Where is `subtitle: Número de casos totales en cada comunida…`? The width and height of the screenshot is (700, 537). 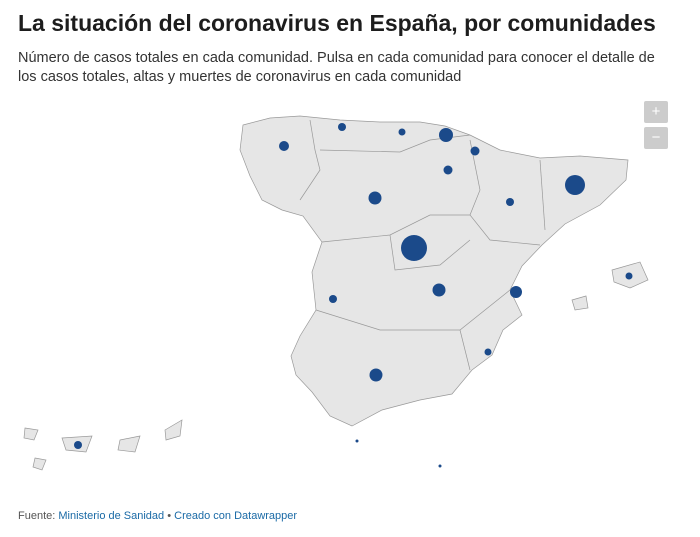
subtitle: Número de casos totales en cada comunida… is located at coordinates (336, 67).